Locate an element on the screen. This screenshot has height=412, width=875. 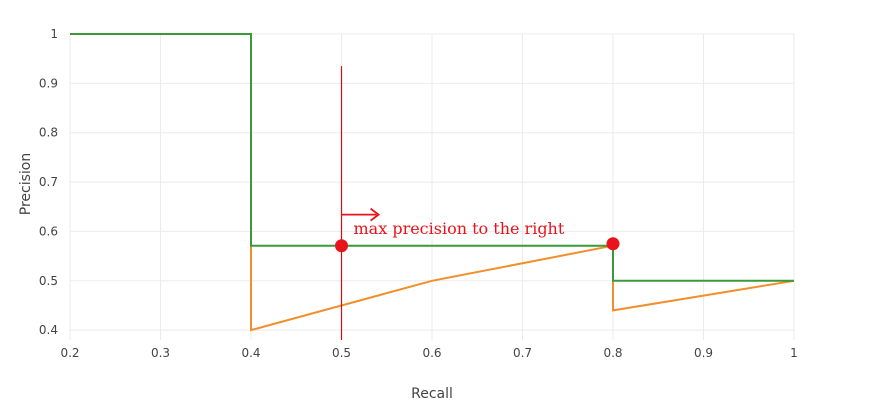
y-tick-label: 1 is located at coordinates (54, 34).